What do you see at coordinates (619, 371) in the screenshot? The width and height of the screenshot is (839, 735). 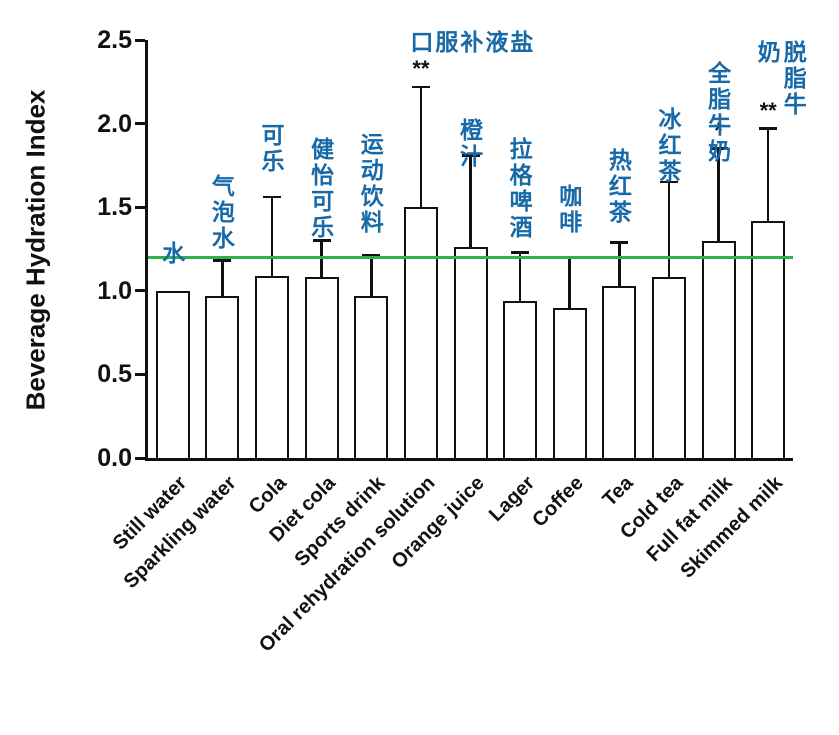 I see `bar-tea` at bounding box center [619, 371].